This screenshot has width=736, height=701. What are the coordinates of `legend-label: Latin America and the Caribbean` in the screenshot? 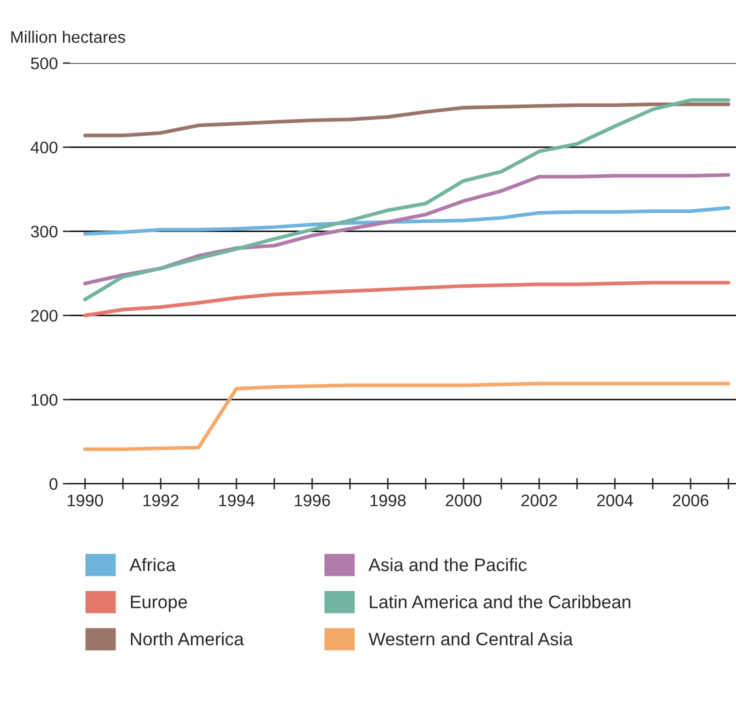 It's located at (500, 601).